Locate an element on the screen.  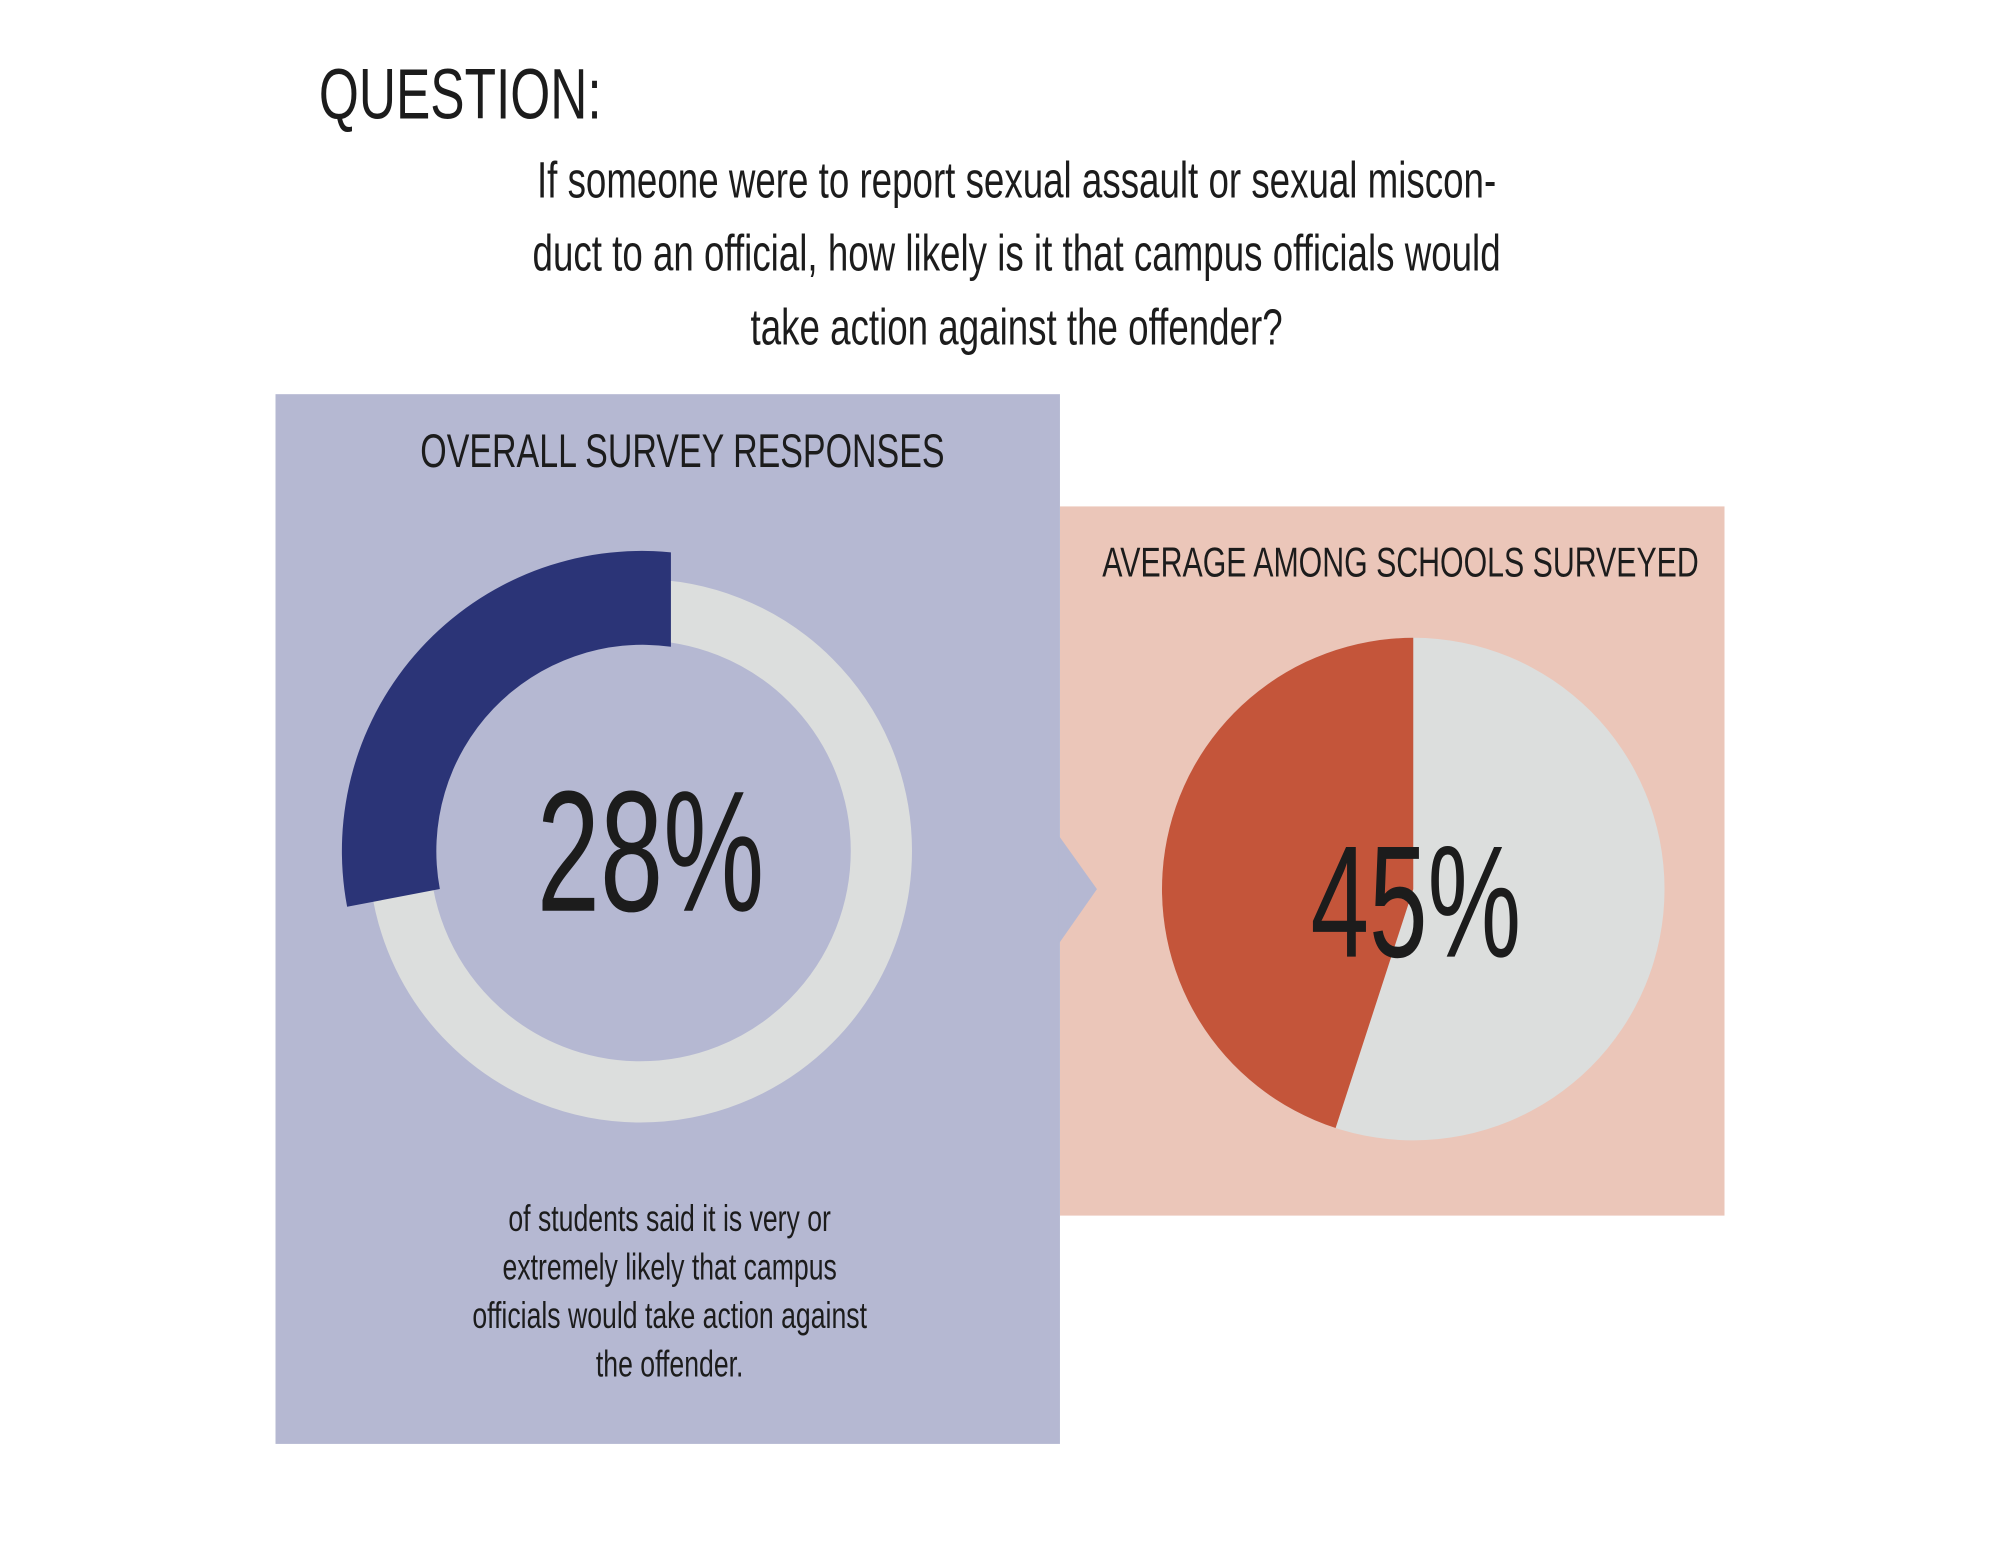
caption-line: of students said it is very or is located at coordinates (669, 1218).